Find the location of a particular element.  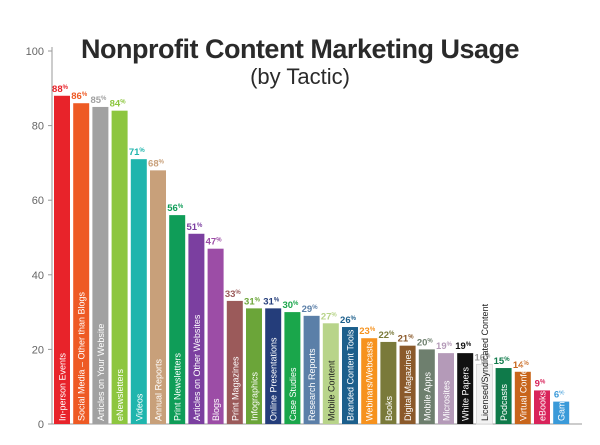

category-label: Infographics is located at coordinates (255, 396).